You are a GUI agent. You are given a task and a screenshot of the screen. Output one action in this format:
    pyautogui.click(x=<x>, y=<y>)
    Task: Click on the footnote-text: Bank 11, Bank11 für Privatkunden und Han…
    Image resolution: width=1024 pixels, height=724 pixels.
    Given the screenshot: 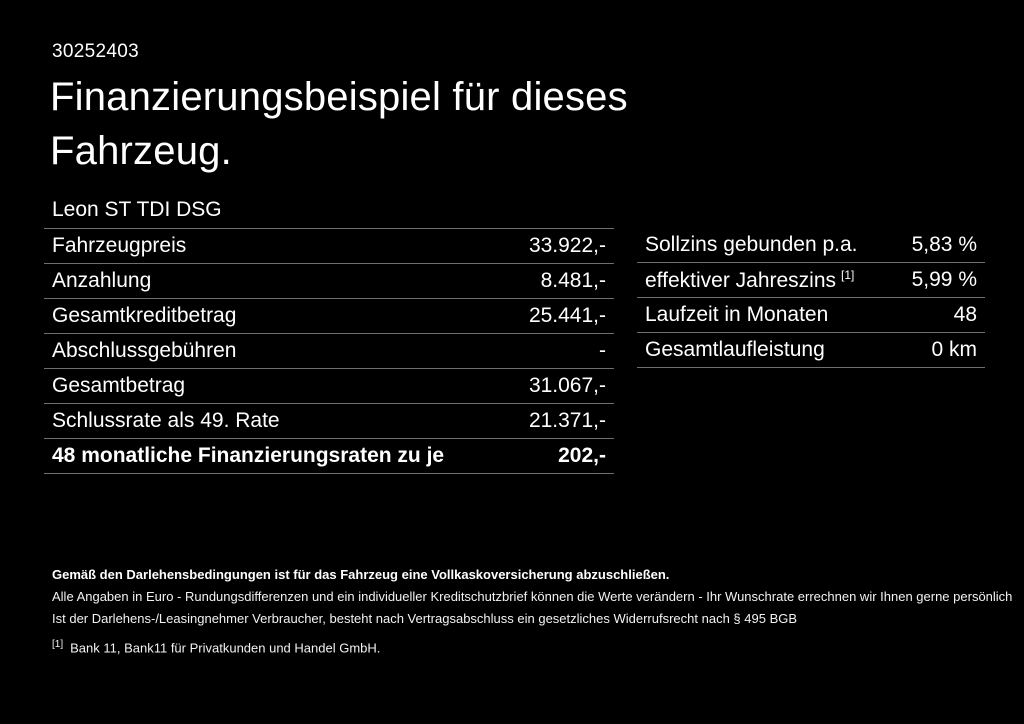 What is the action you would take?
    pyautogui.click(x=225, y=648)
    